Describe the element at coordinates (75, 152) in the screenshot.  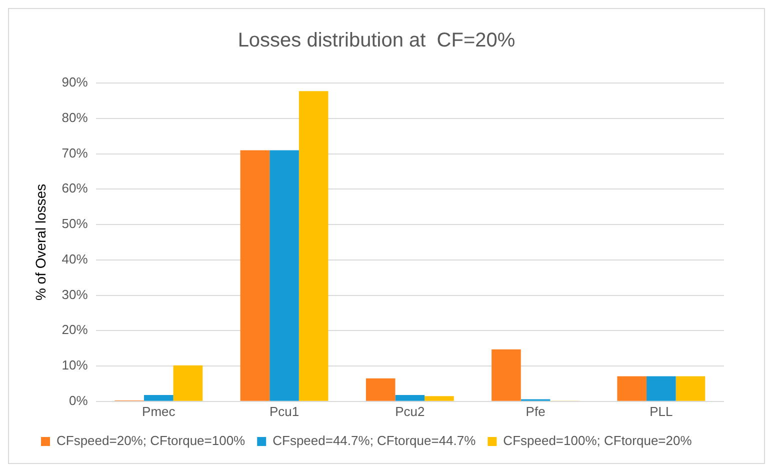
I see `y-tick-label: 70%` at that location.